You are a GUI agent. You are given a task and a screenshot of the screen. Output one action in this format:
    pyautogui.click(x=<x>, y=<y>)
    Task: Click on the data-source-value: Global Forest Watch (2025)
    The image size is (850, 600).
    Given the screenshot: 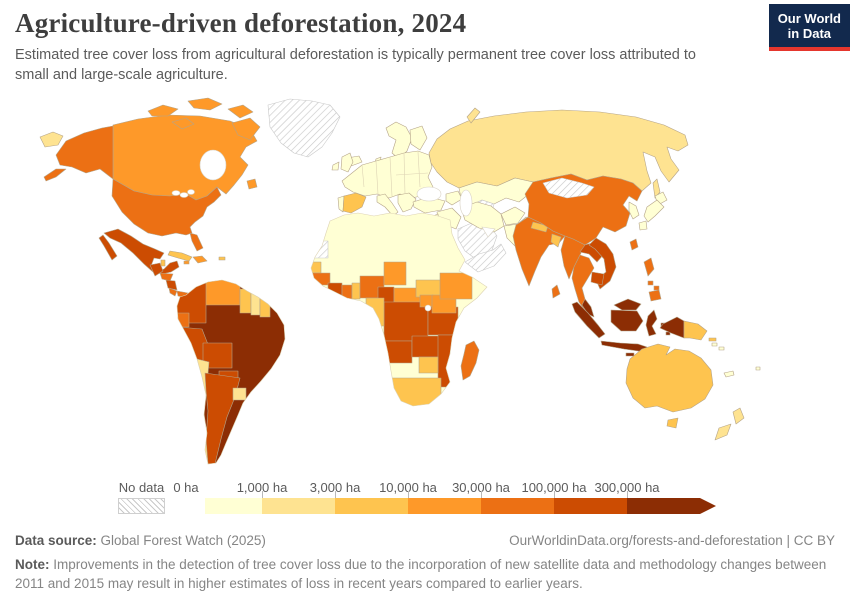 What is the action you would take?
    pyautogui.click(x=181, y=540)
    